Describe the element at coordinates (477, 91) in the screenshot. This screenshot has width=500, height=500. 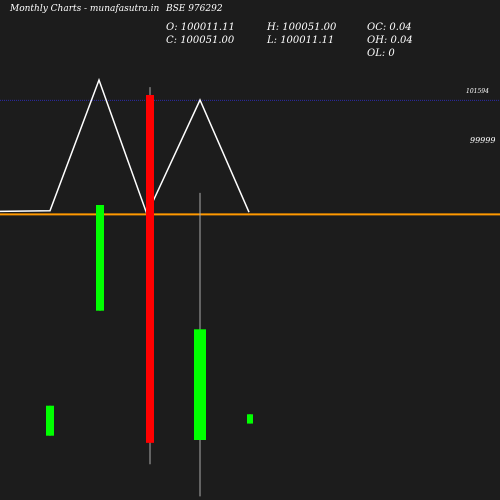
I see `y-tick-label-upper: 101594` at that location.